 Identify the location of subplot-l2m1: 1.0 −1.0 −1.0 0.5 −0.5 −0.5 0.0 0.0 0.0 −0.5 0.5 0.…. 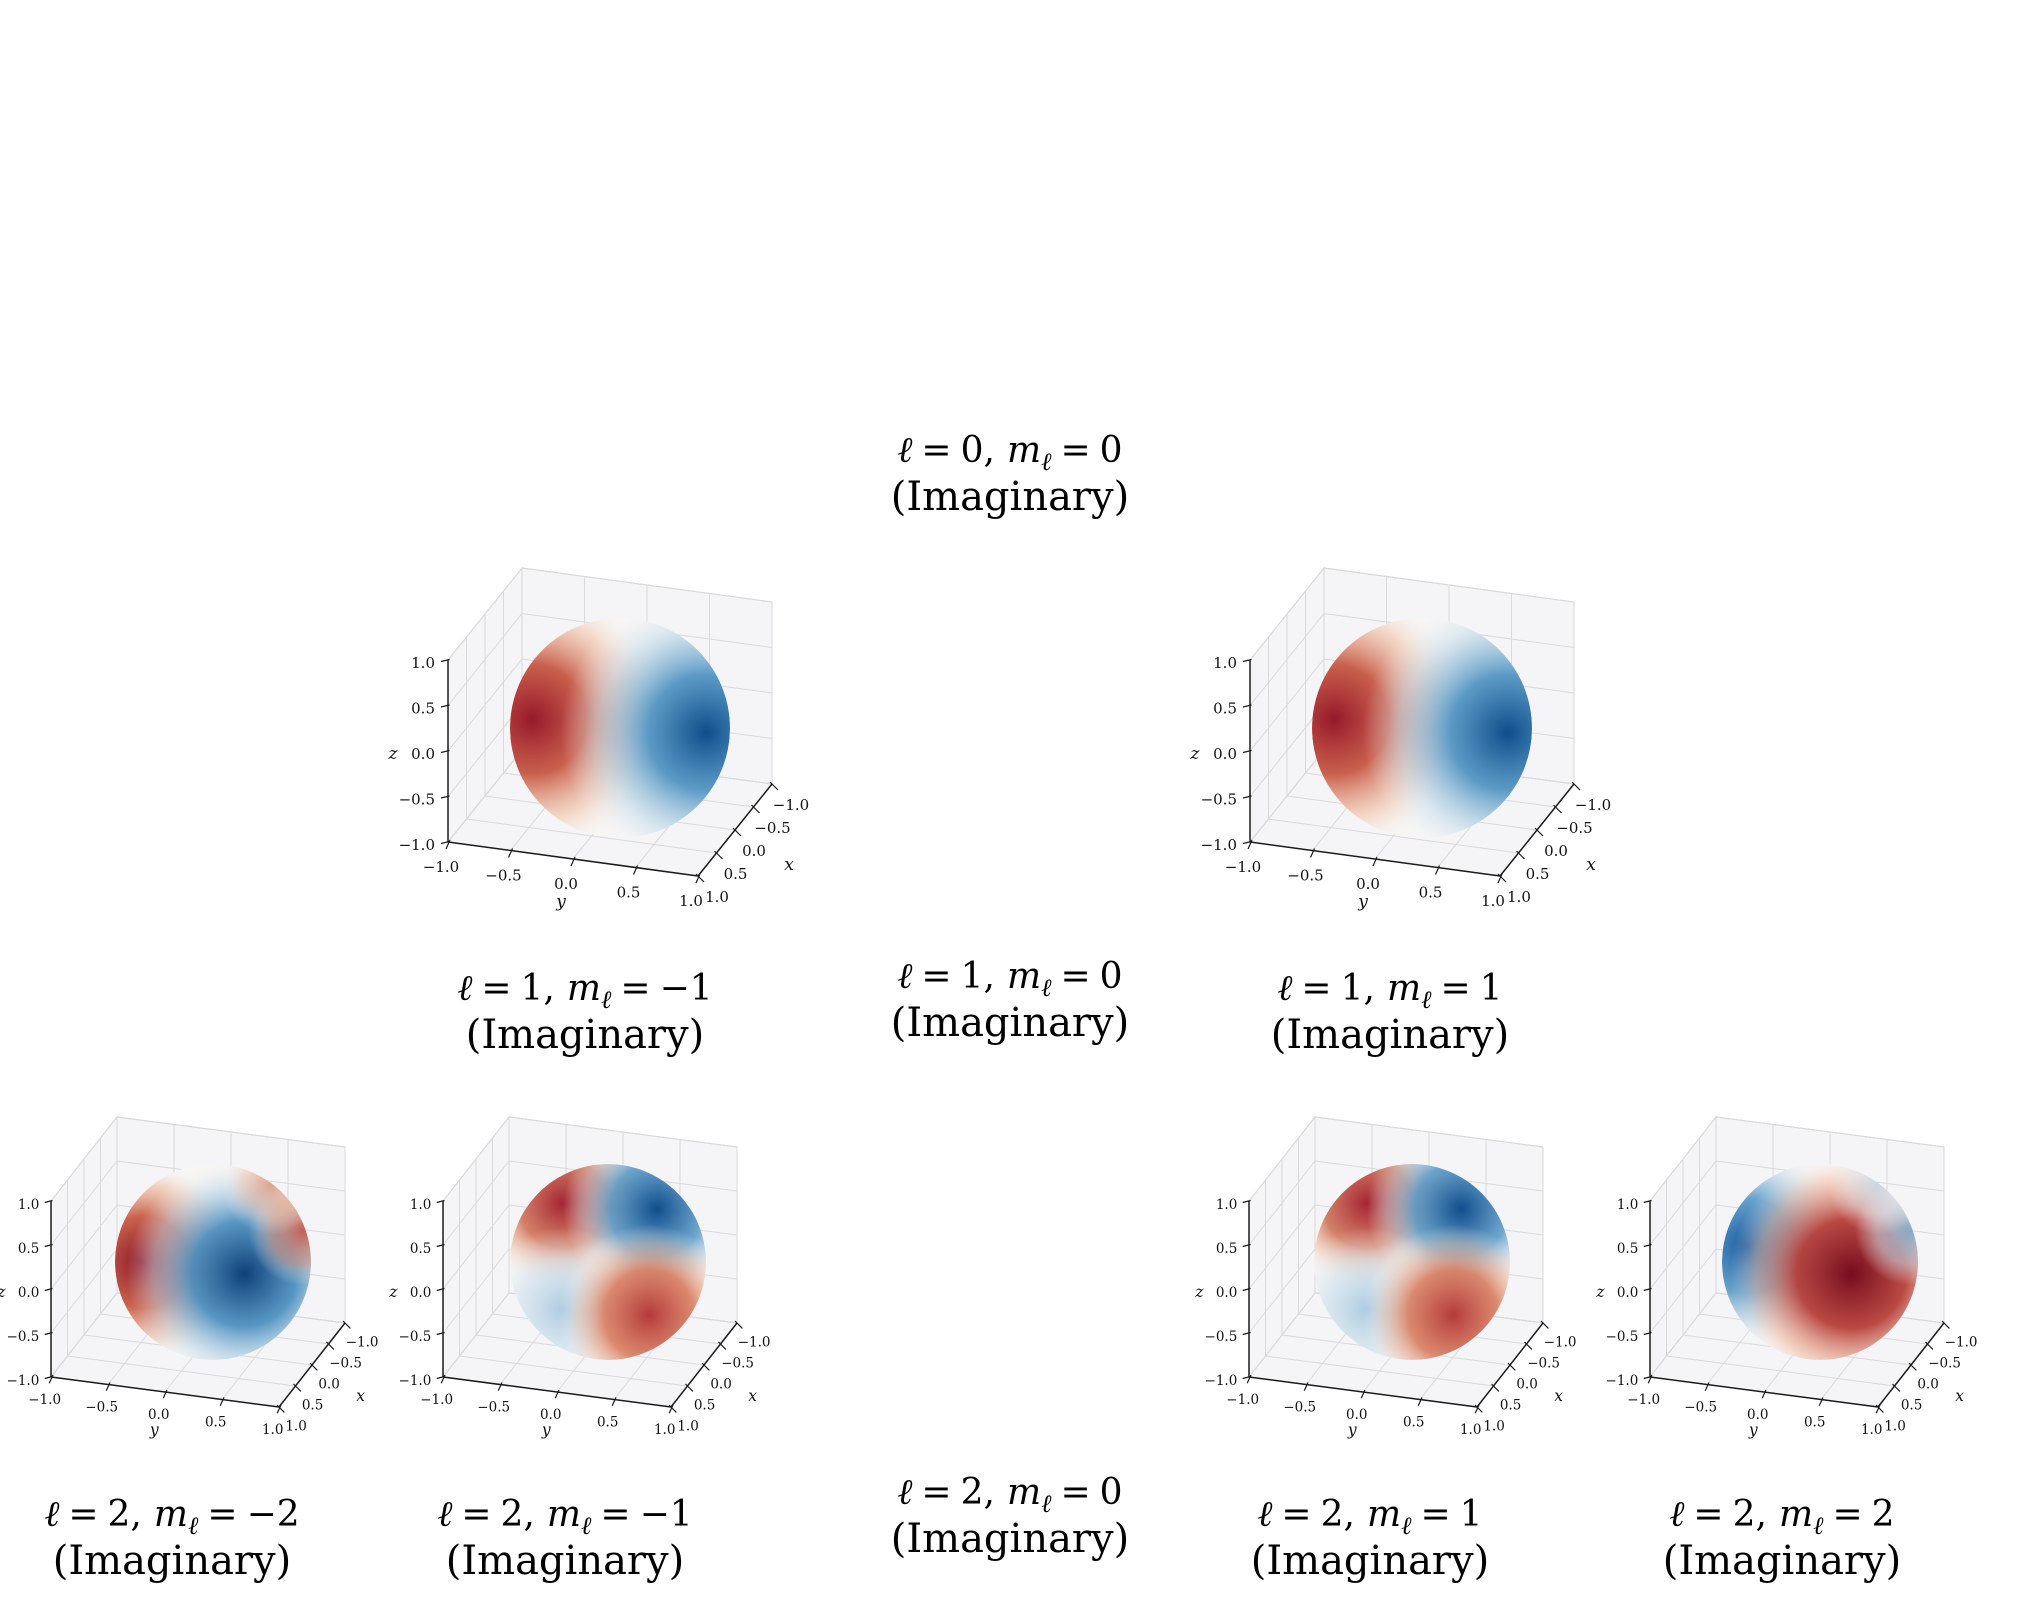
(1385, 1277).